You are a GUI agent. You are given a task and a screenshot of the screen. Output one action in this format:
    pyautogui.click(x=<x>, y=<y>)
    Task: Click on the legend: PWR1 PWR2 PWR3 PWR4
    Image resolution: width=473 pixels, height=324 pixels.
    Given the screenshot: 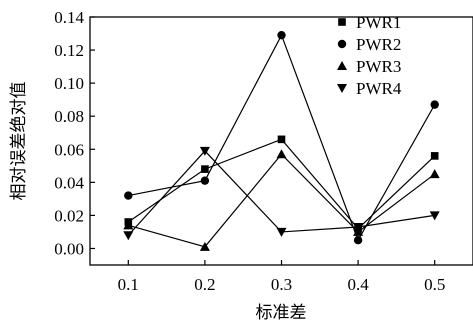 What is the action you would take?
    pyautogui.click(x=369, y=55)
    